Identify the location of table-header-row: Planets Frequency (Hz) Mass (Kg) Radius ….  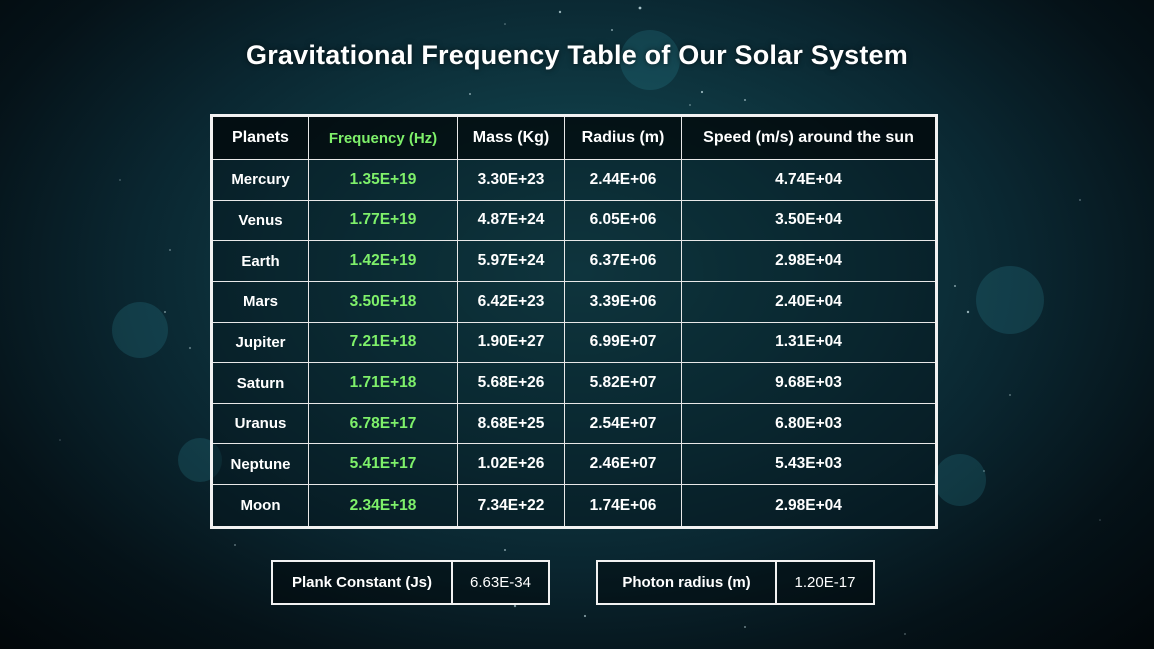
(574, 137).